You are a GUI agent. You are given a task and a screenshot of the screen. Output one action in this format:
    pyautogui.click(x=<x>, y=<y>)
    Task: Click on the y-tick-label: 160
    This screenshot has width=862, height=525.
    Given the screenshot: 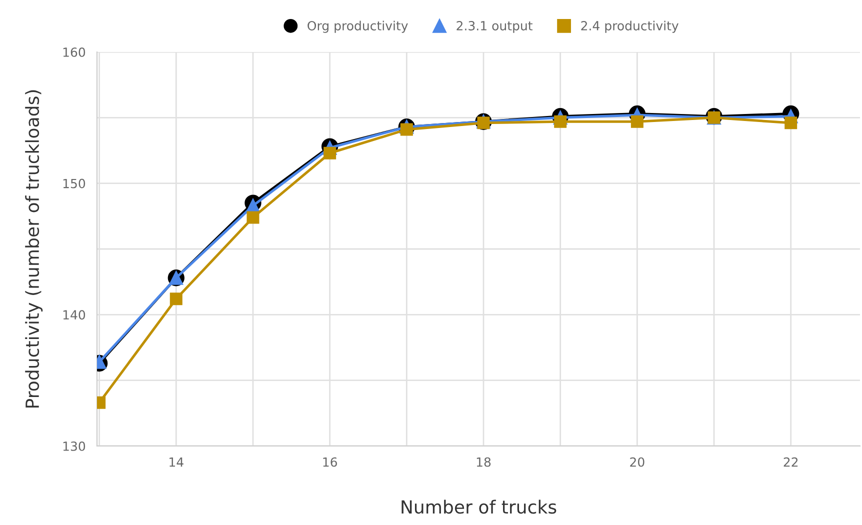 What is the action you would take?
    pyautogui.click(x=74, y=52)
    